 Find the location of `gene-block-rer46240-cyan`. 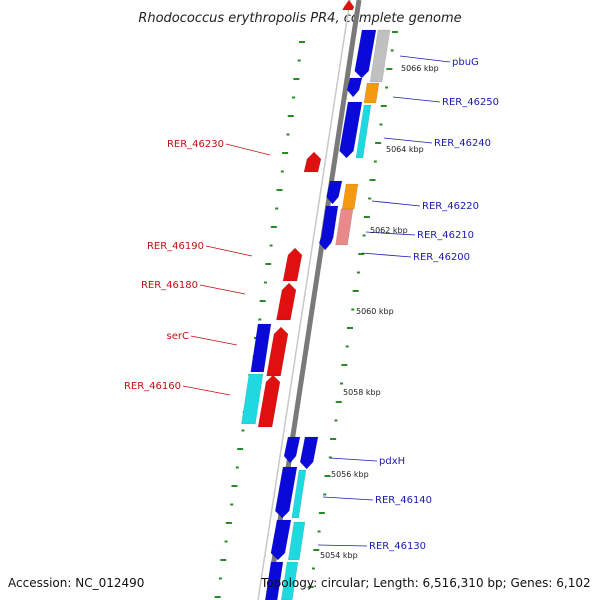

gene-block-rer46240-cyan is located at coordinates (363, 131).